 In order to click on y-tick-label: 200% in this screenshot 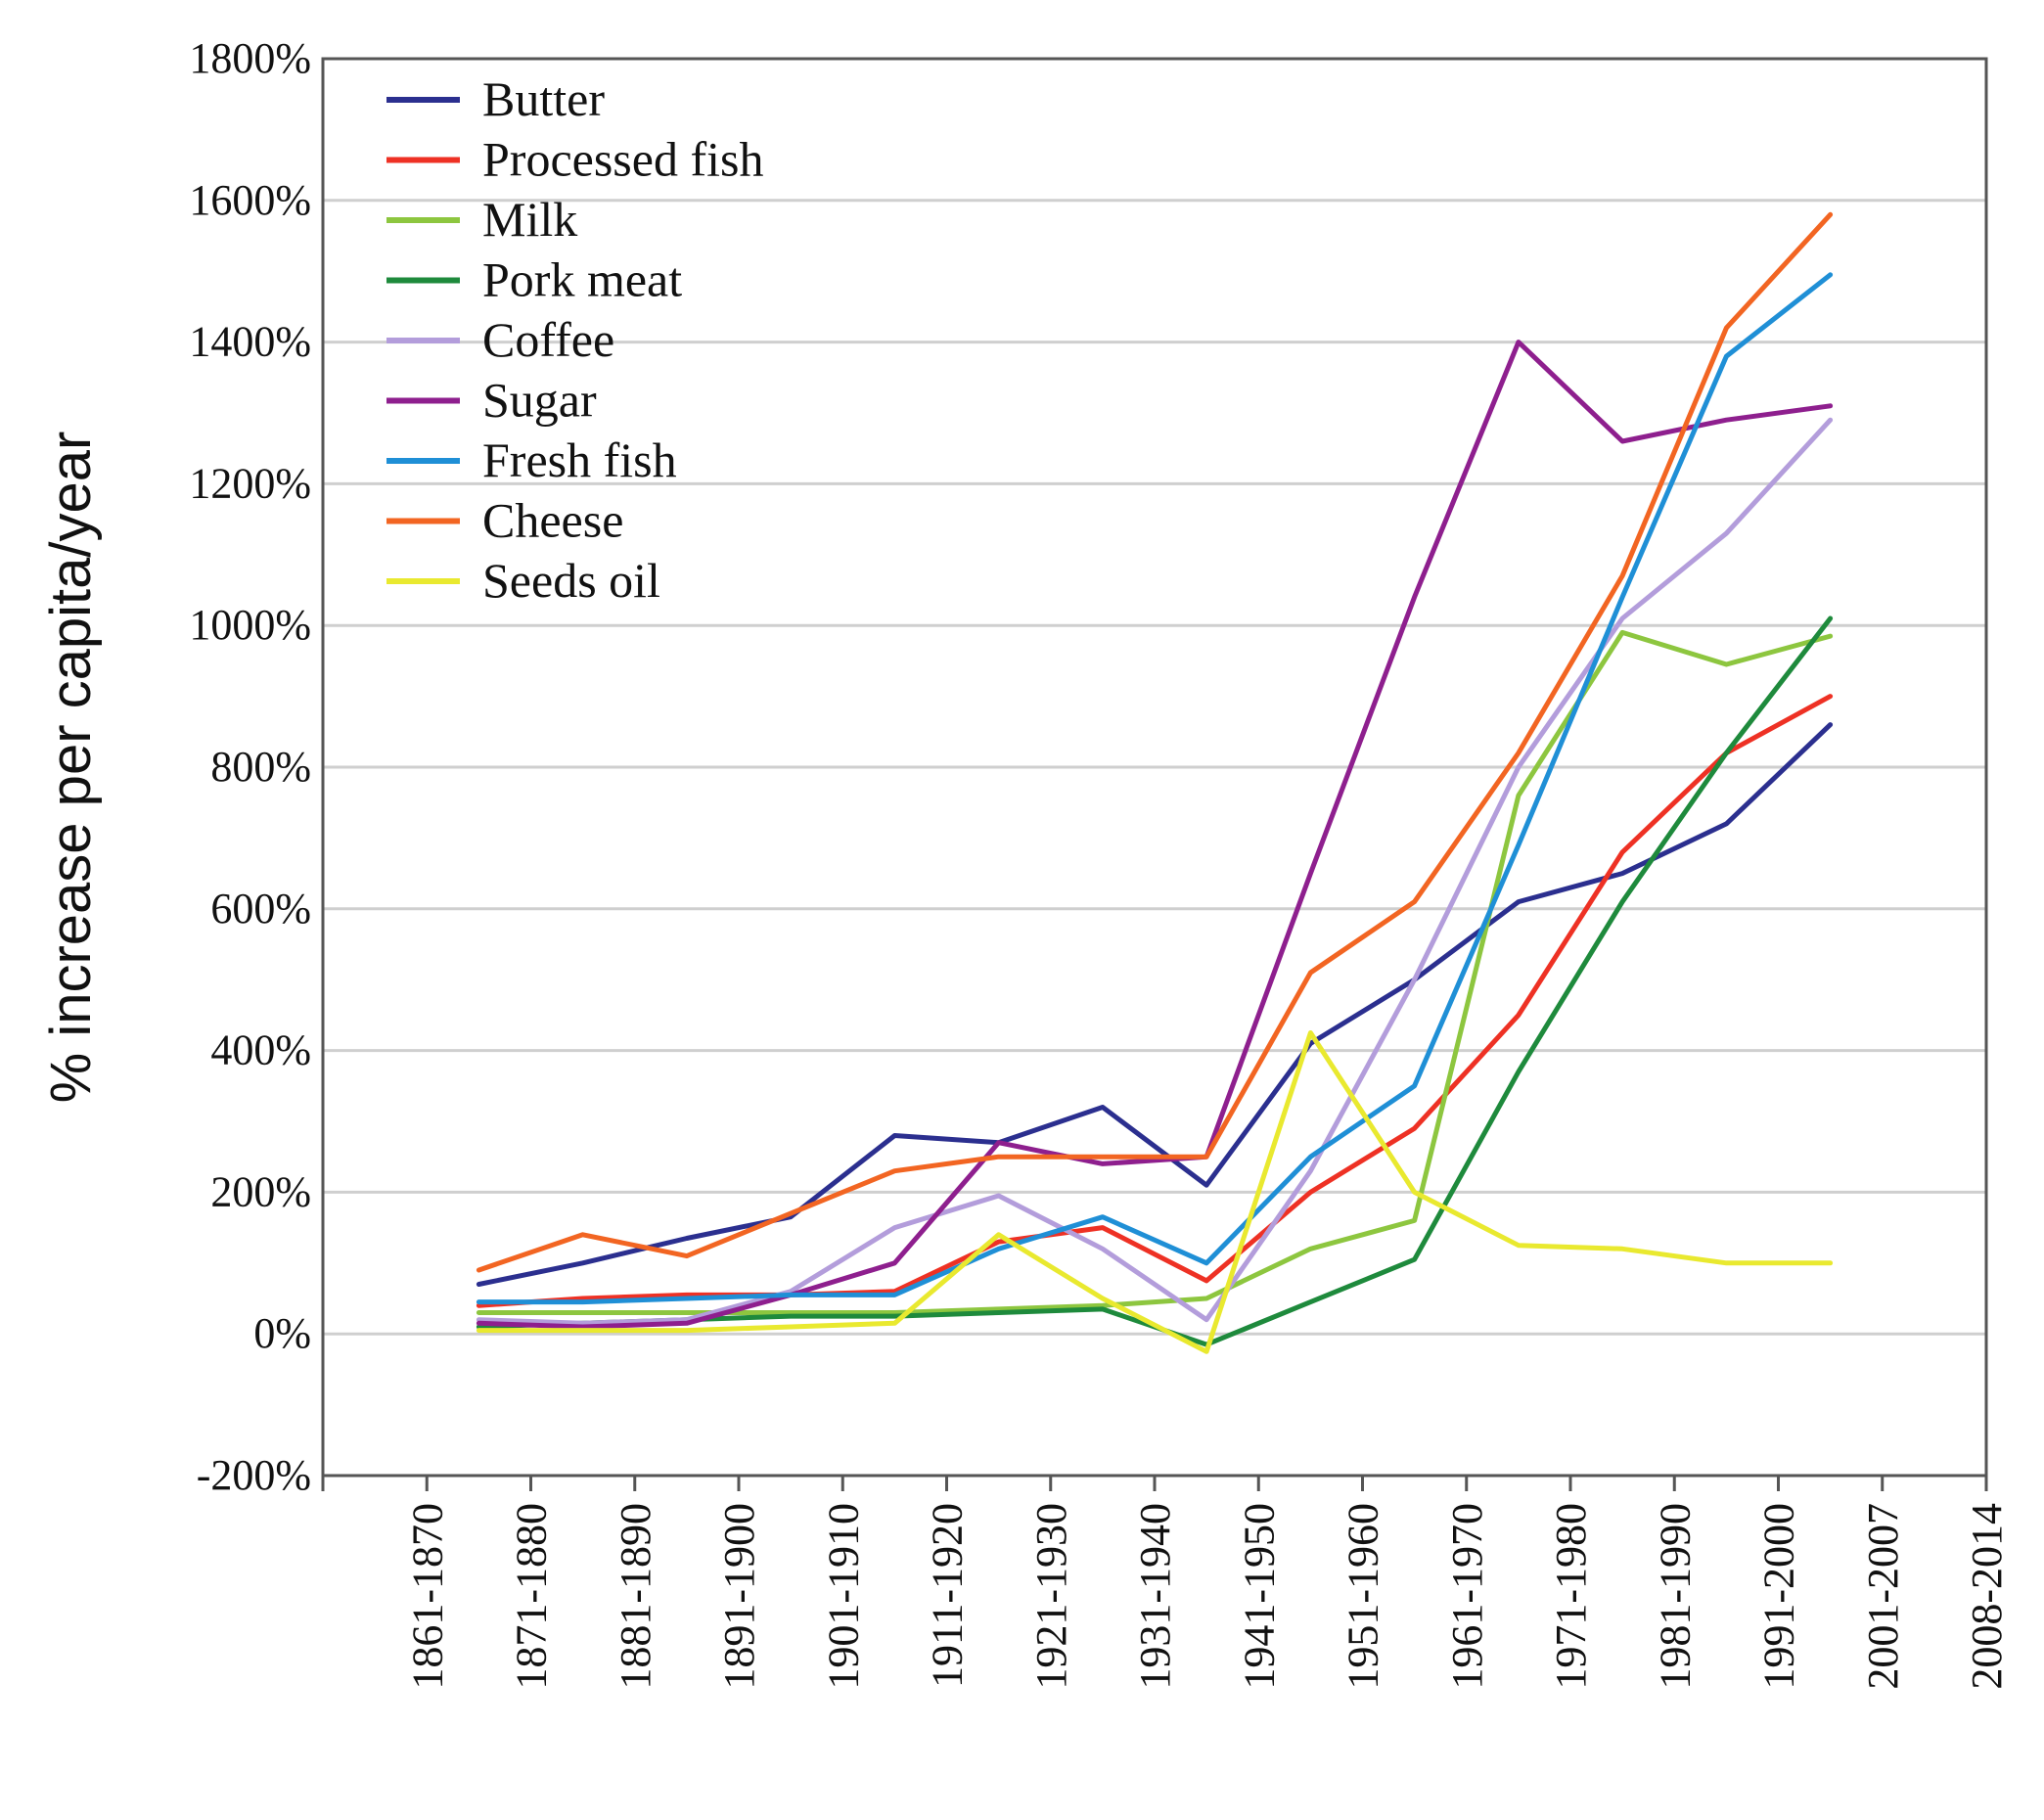, I will do `click(260, 1191)`.